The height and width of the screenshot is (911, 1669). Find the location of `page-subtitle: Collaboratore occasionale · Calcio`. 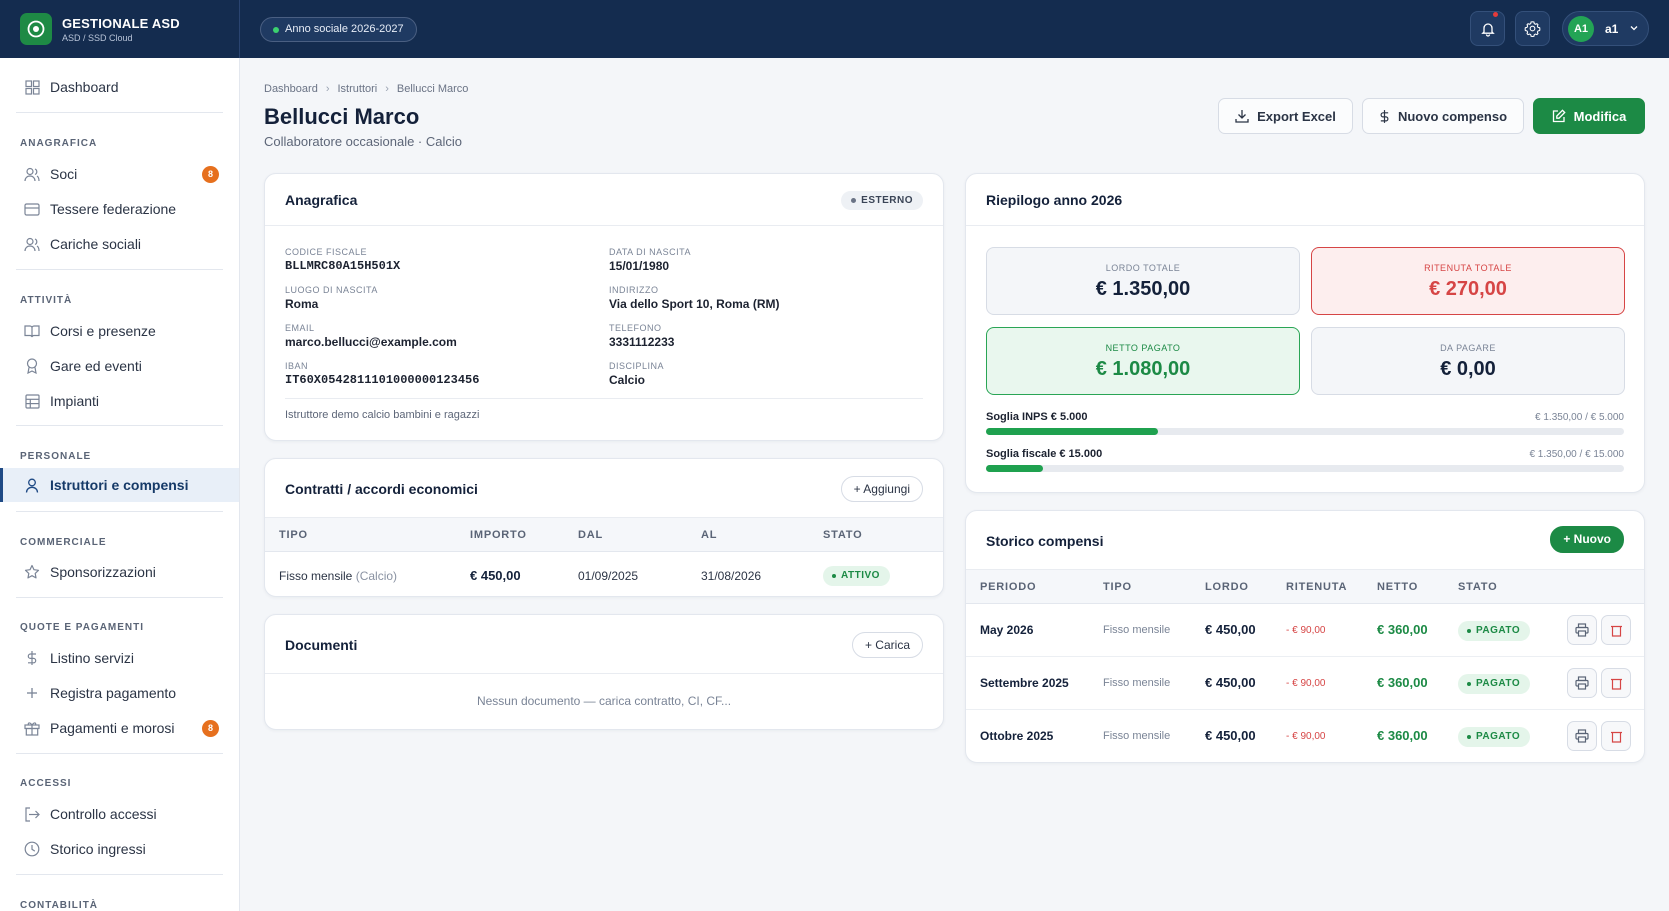

page-subtitle: Collaboratore occasionale · Calcio is located at coordinates (363, 141).